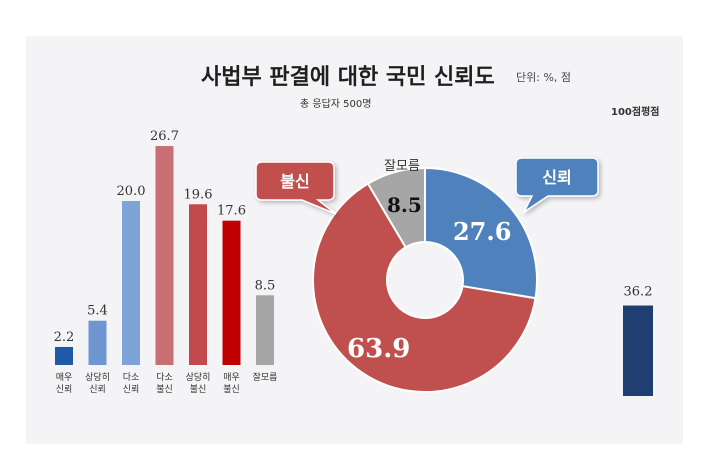 The height and width of the screenshot is (473, 710). I want to click on distrust-callout-label: 불신, so click(294, 181).